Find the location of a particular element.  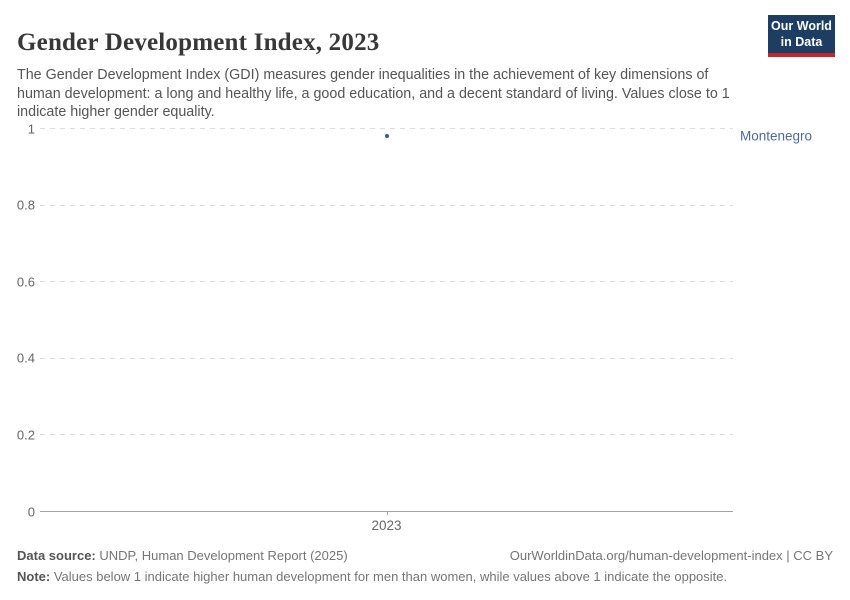

owid-logo-line1: Our World is located at coordinates (801, 26).